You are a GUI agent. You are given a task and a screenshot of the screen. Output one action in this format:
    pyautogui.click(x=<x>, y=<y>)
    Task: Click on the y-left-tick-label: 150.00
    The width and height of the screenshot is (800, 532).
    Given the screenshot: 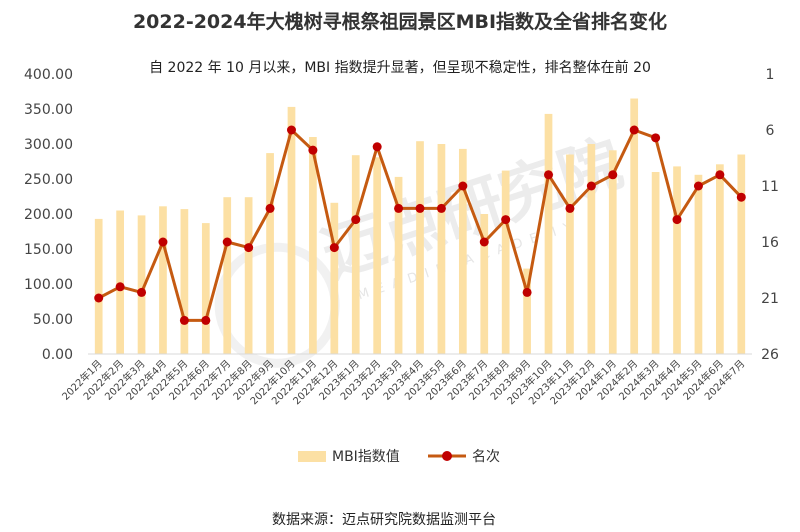 What is the action you would take?
    pyautogui.click(x=48, y=250)
    